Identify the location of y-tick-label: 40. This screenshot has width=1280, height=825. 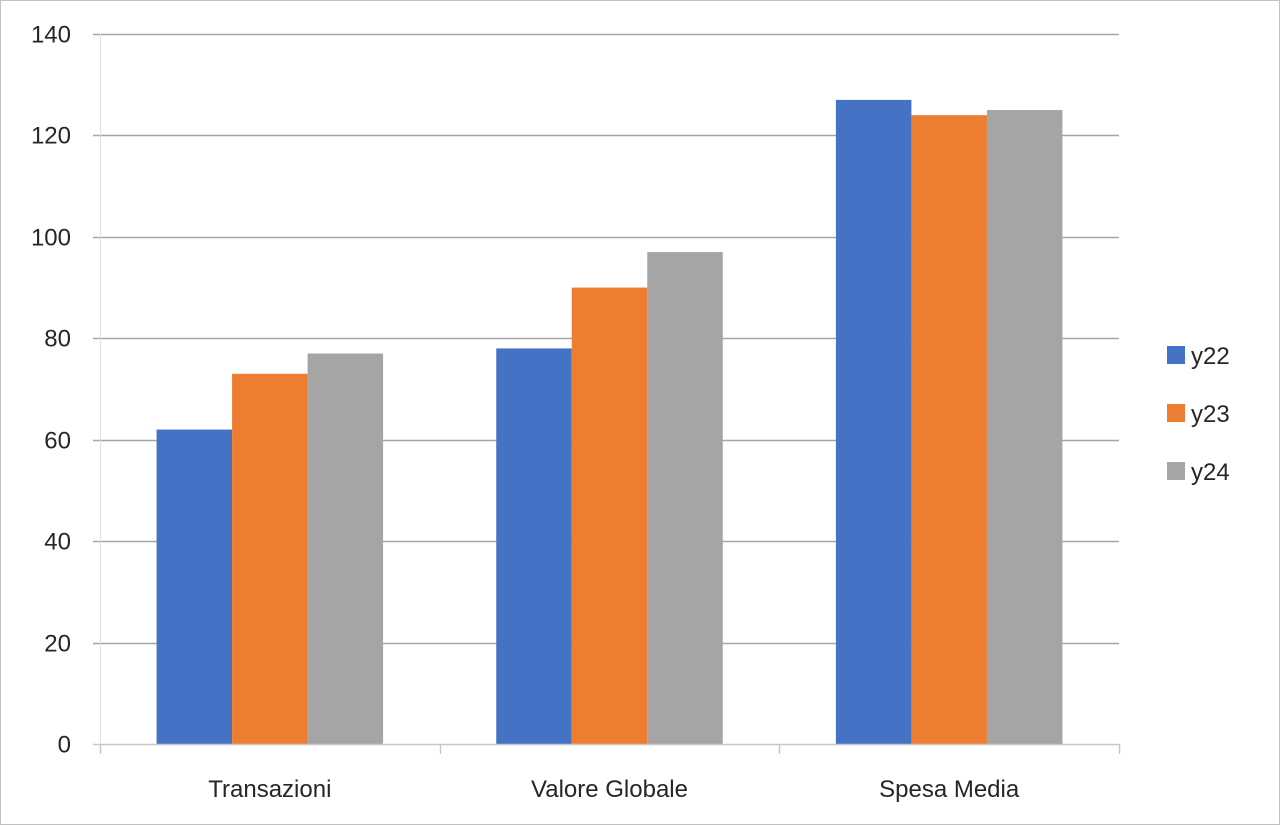
(57, 542).